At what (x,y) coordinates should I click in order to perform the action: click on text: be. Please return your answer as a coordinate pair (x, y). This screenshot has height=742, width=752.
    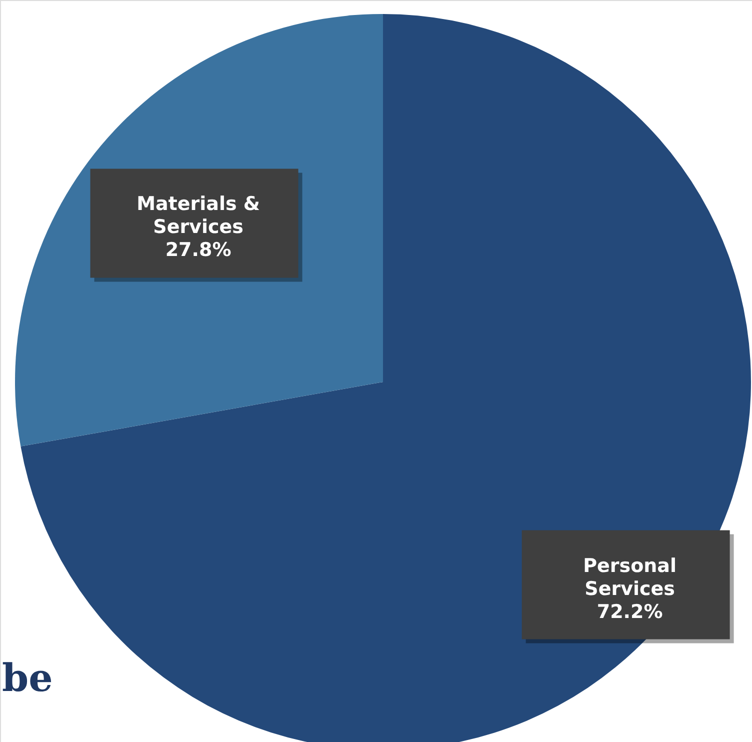
    Looking at the image, I should click on (27, 677).